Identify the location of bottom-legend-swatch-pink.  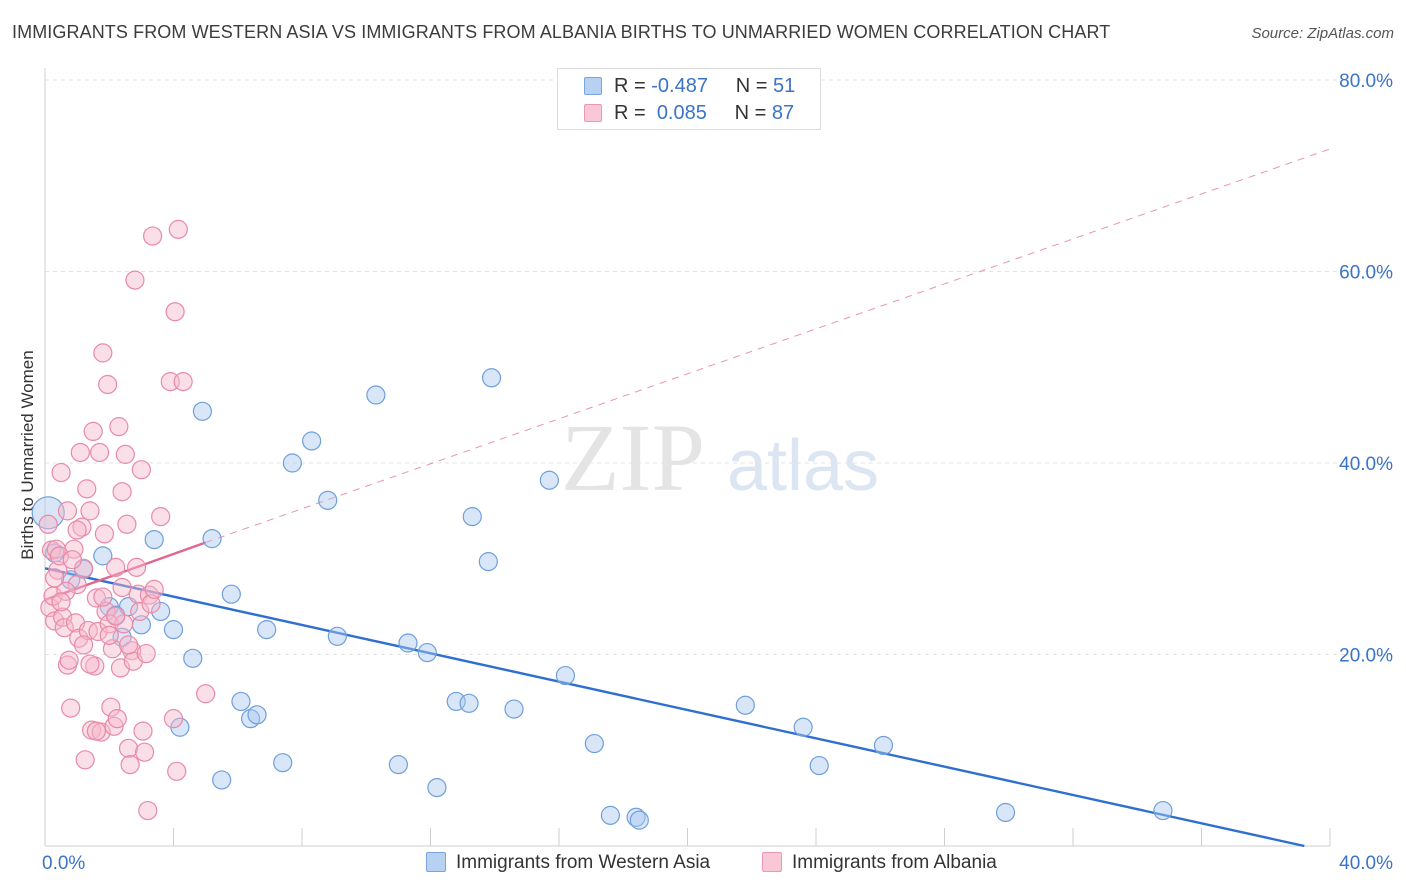
(772, 862).